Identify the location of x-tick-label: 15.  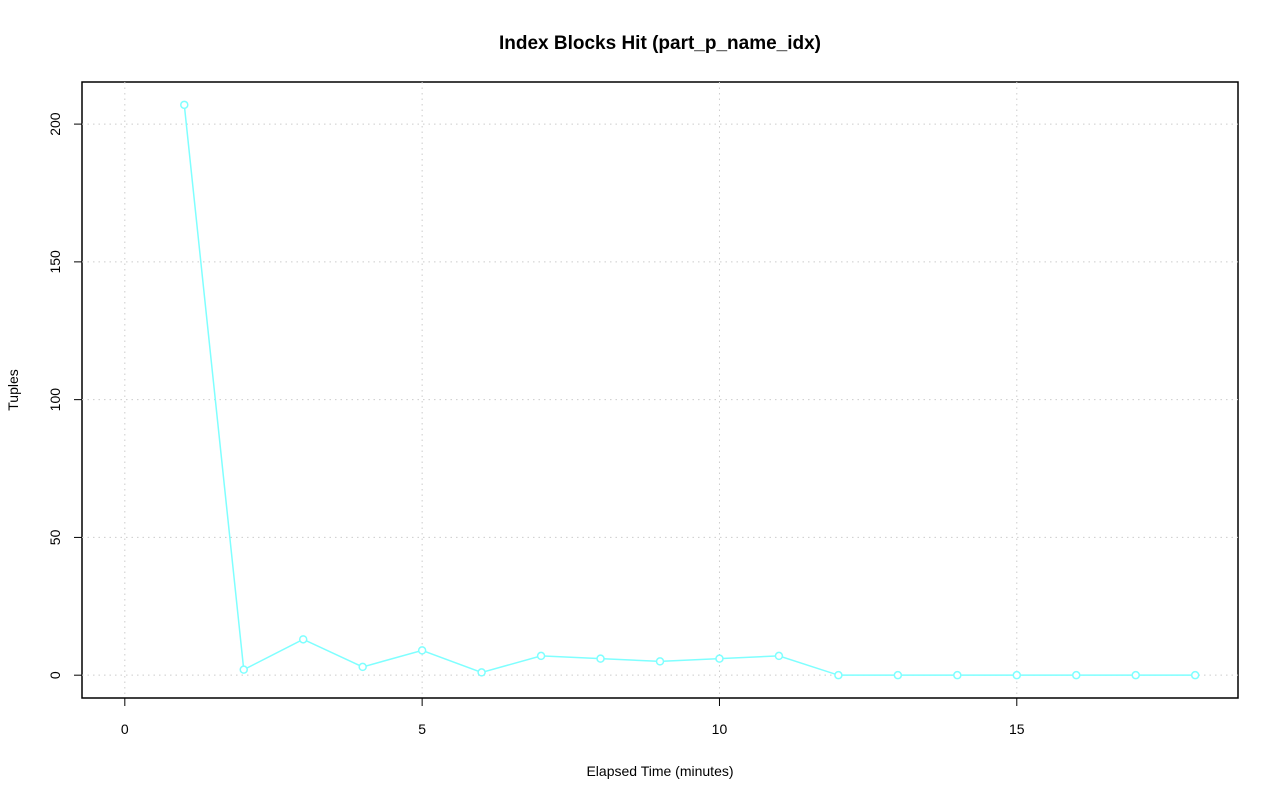
(1017, 729).